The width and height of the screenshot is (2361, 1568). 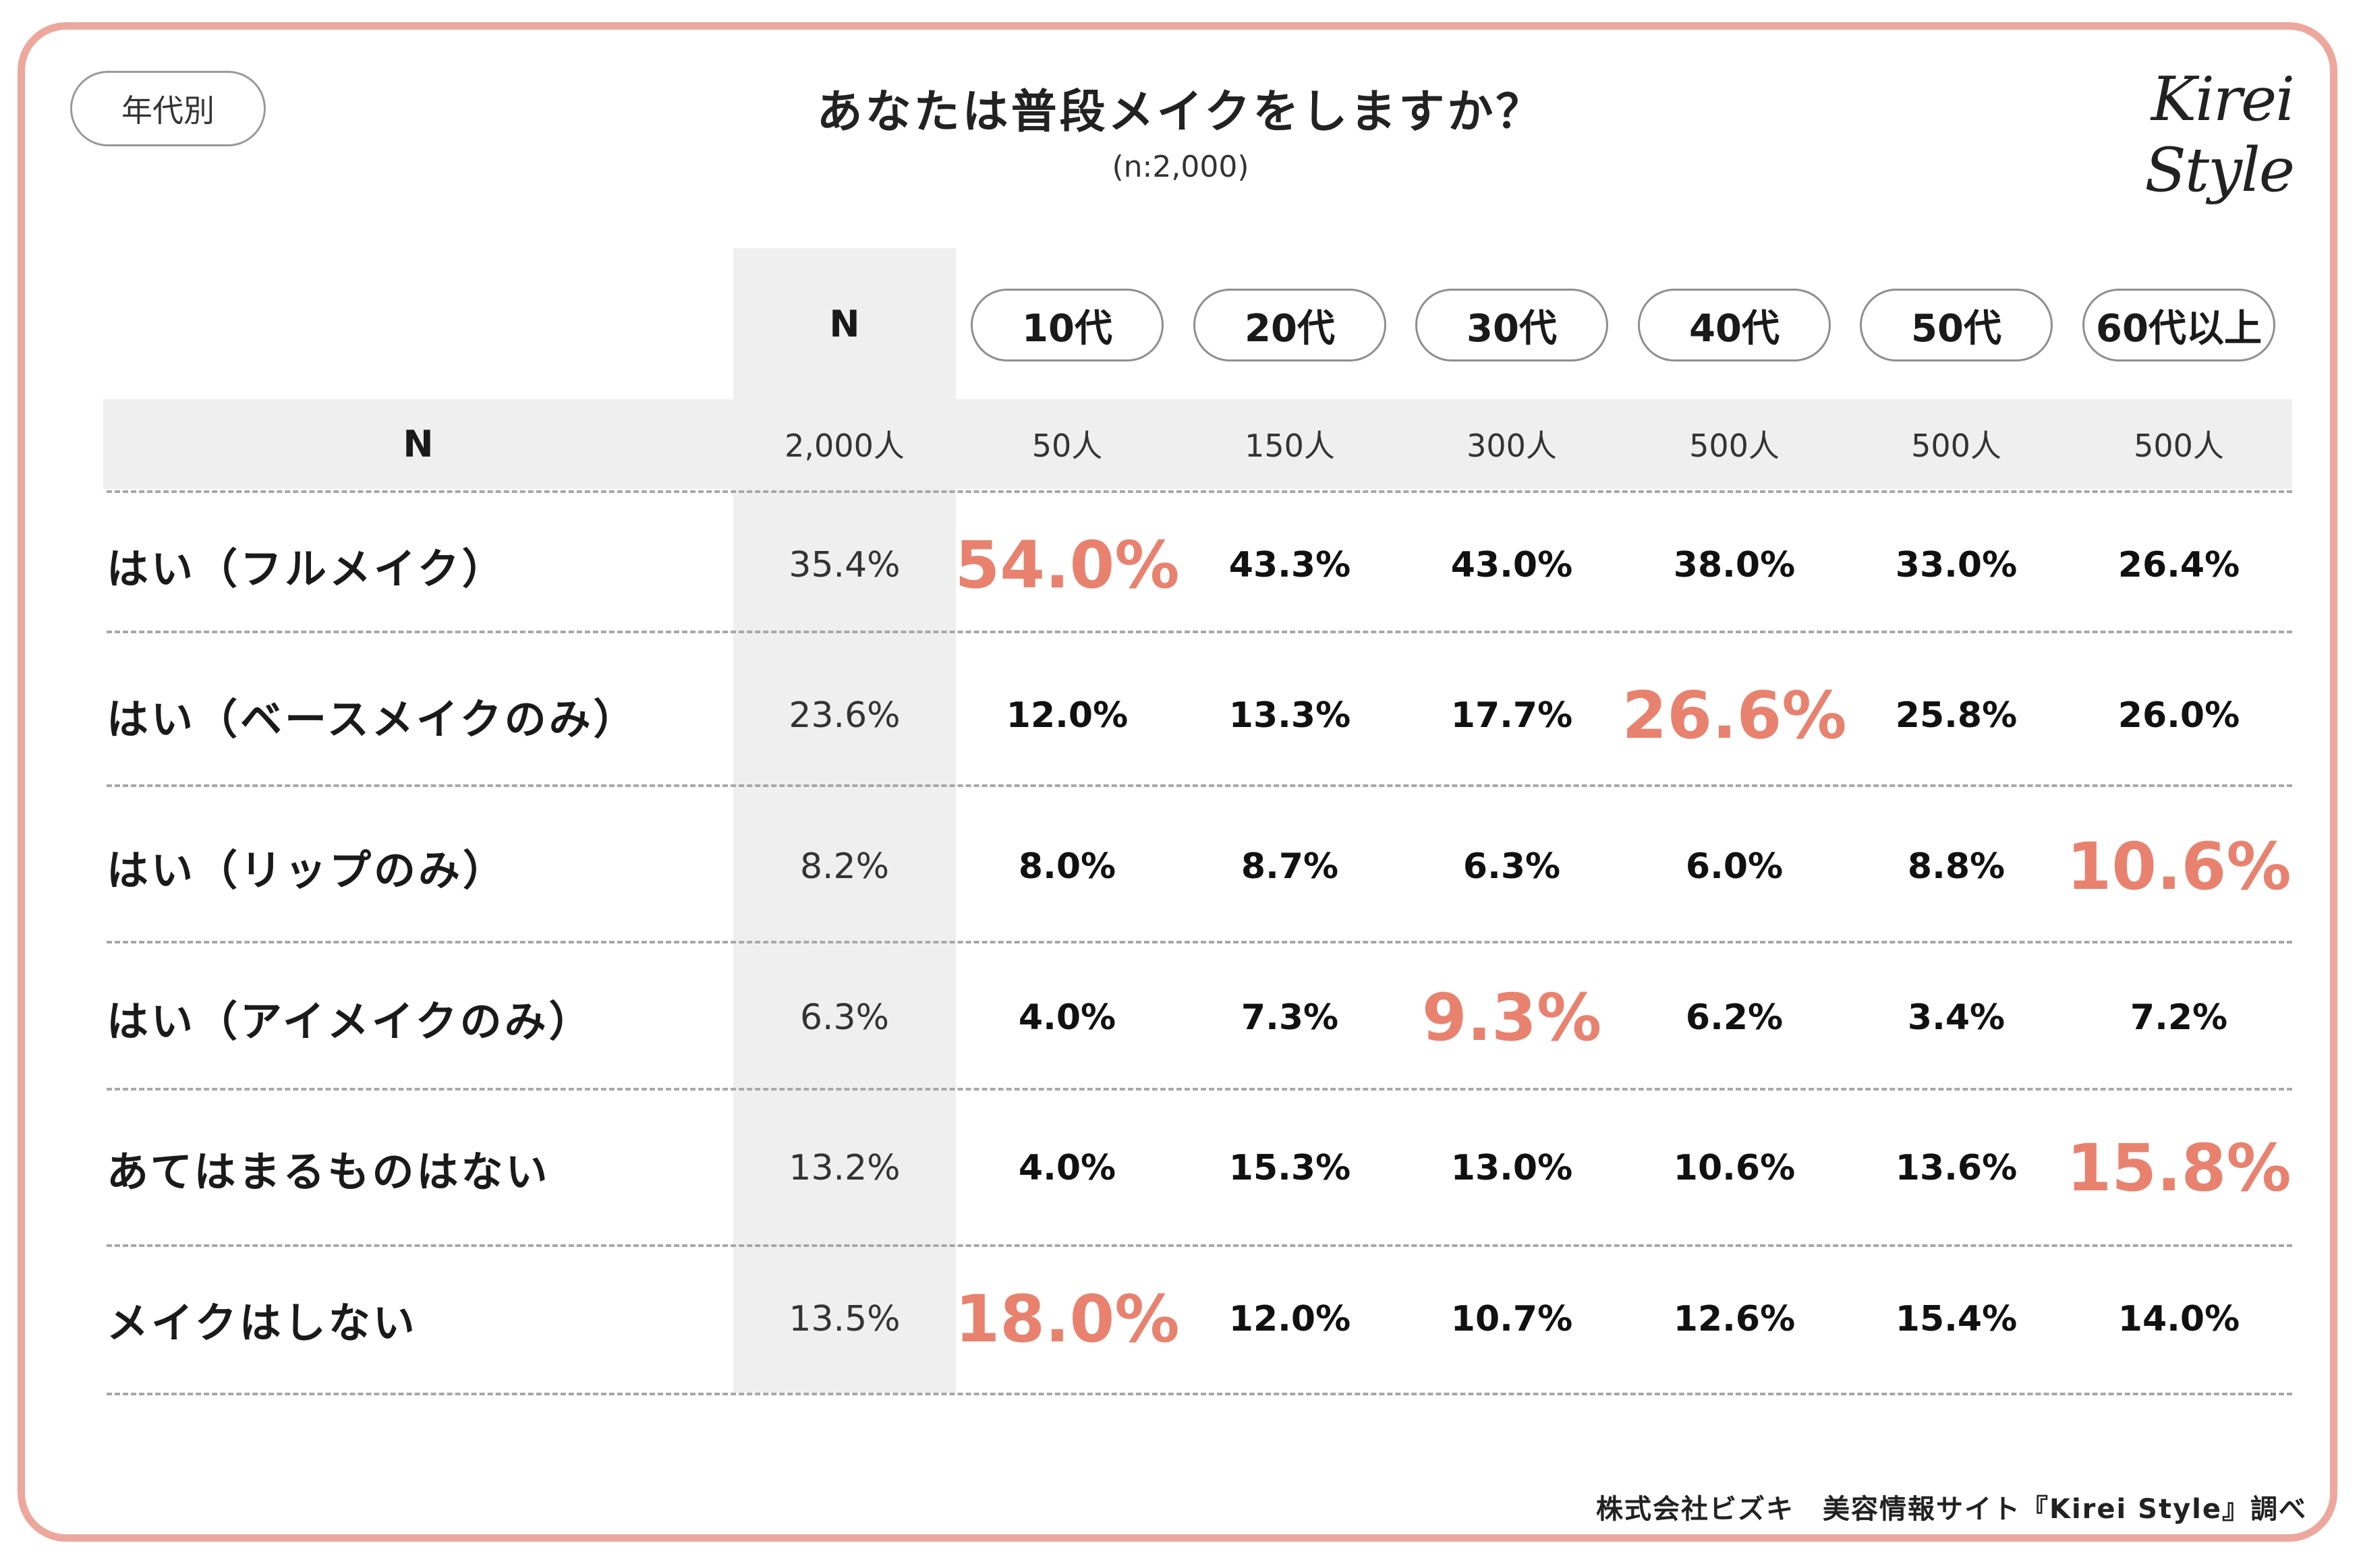 I want to click on percent-cell: 26.0%, so click(x=2179, y=715).